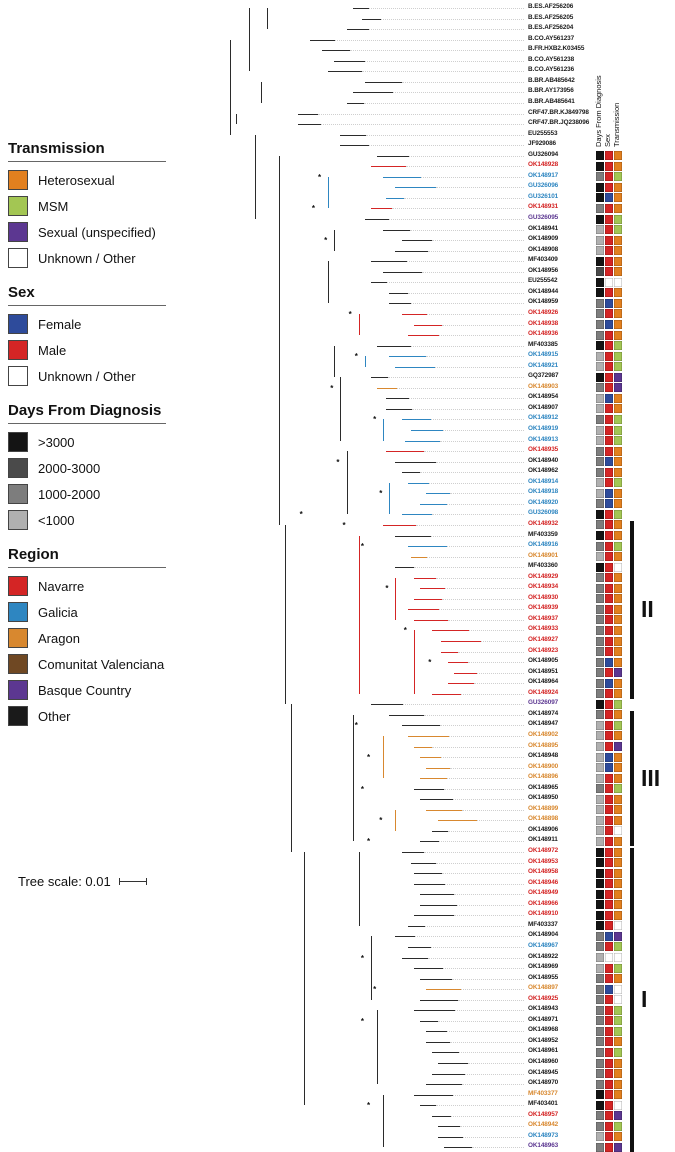 Image resolution: width=675 pixels, height=1152 pixels. I want to click on taxon-label: MF403385, so click(543, 344).